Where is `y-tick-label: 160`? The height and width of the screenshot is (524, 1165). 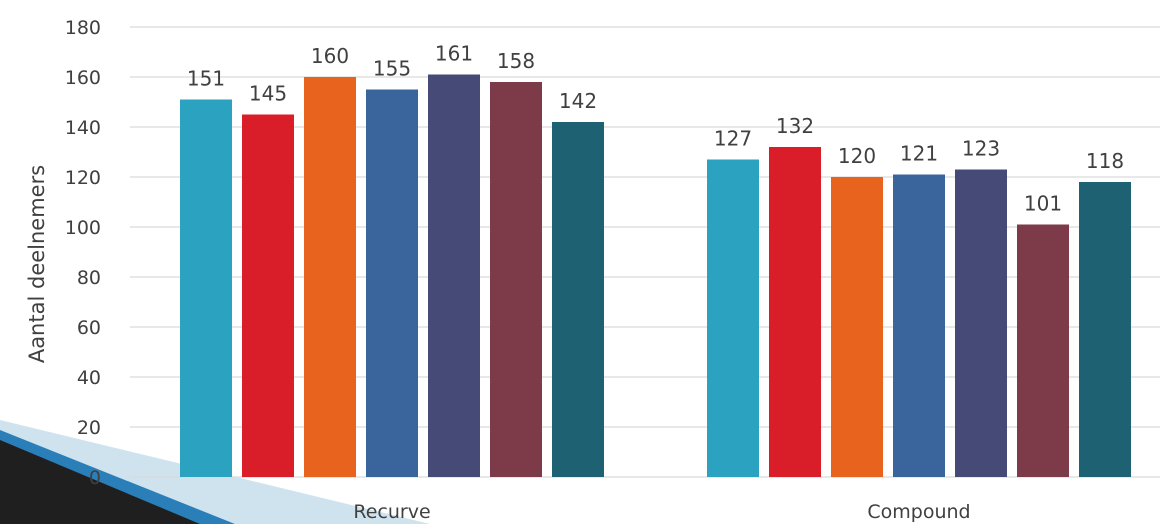 y-tick-label: 160 is located at coordinates (83, 78).